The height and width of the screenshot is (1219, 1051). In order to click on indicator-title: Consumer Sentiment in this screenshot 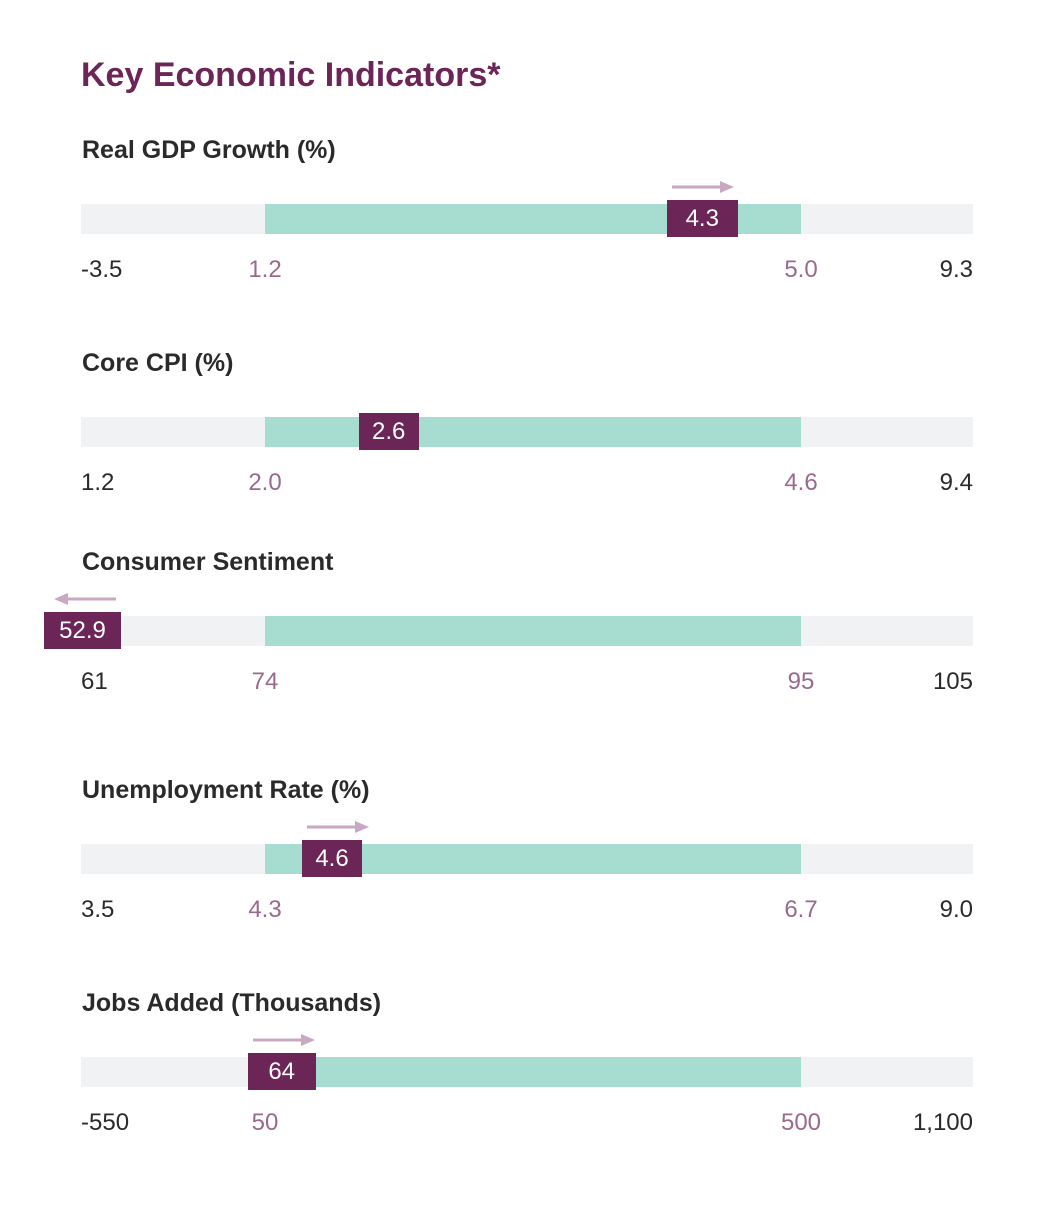, I will do `click(208, 562)`.